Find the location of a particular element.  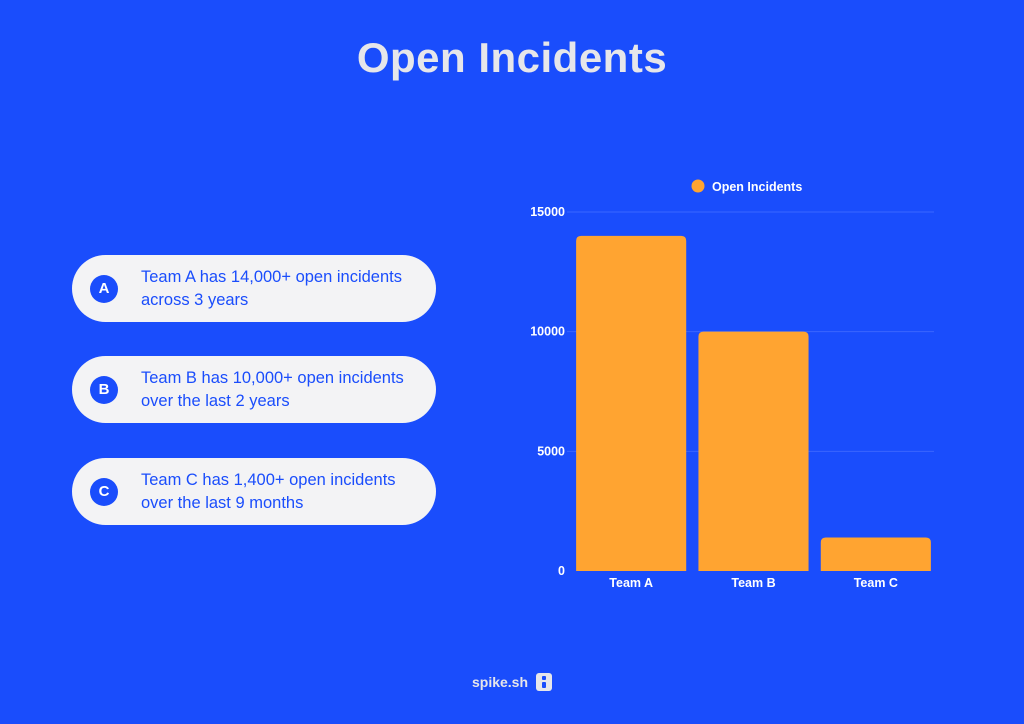

x-axis: Team A Team B Team C is located at coordinates (753, 583).